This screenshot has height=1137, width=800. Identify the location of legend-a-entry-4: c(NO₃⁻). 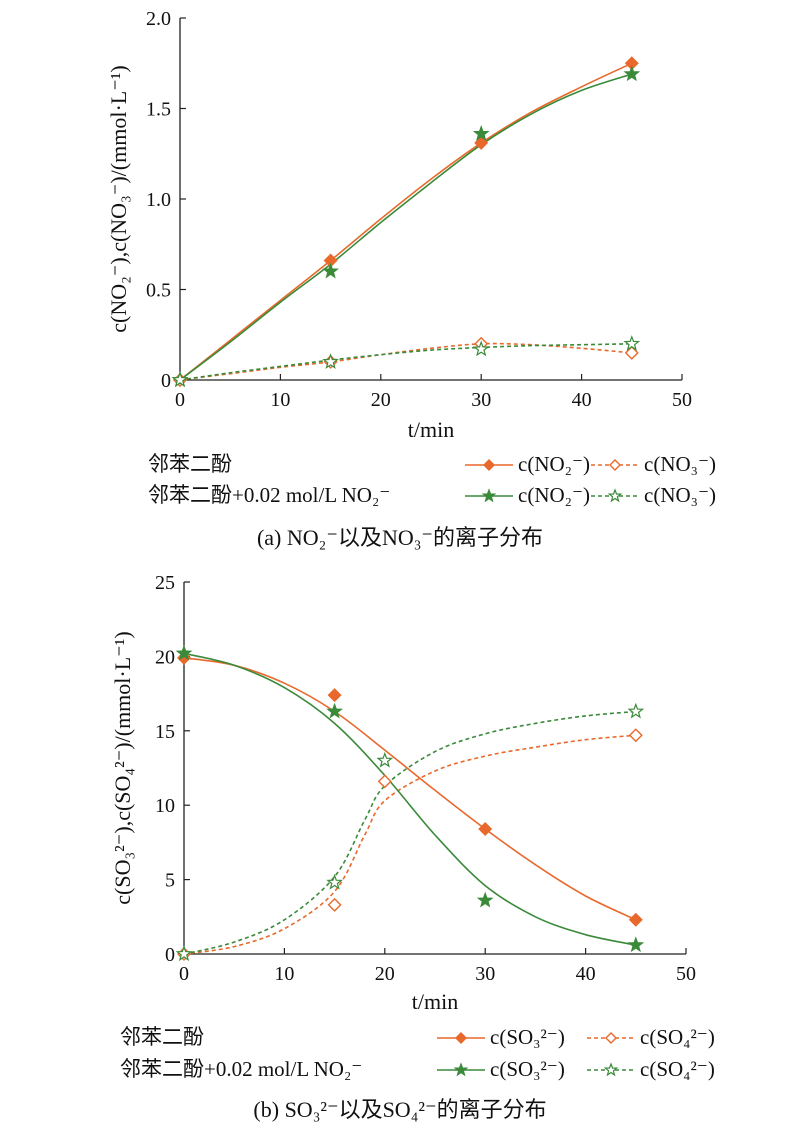
(680, 495).